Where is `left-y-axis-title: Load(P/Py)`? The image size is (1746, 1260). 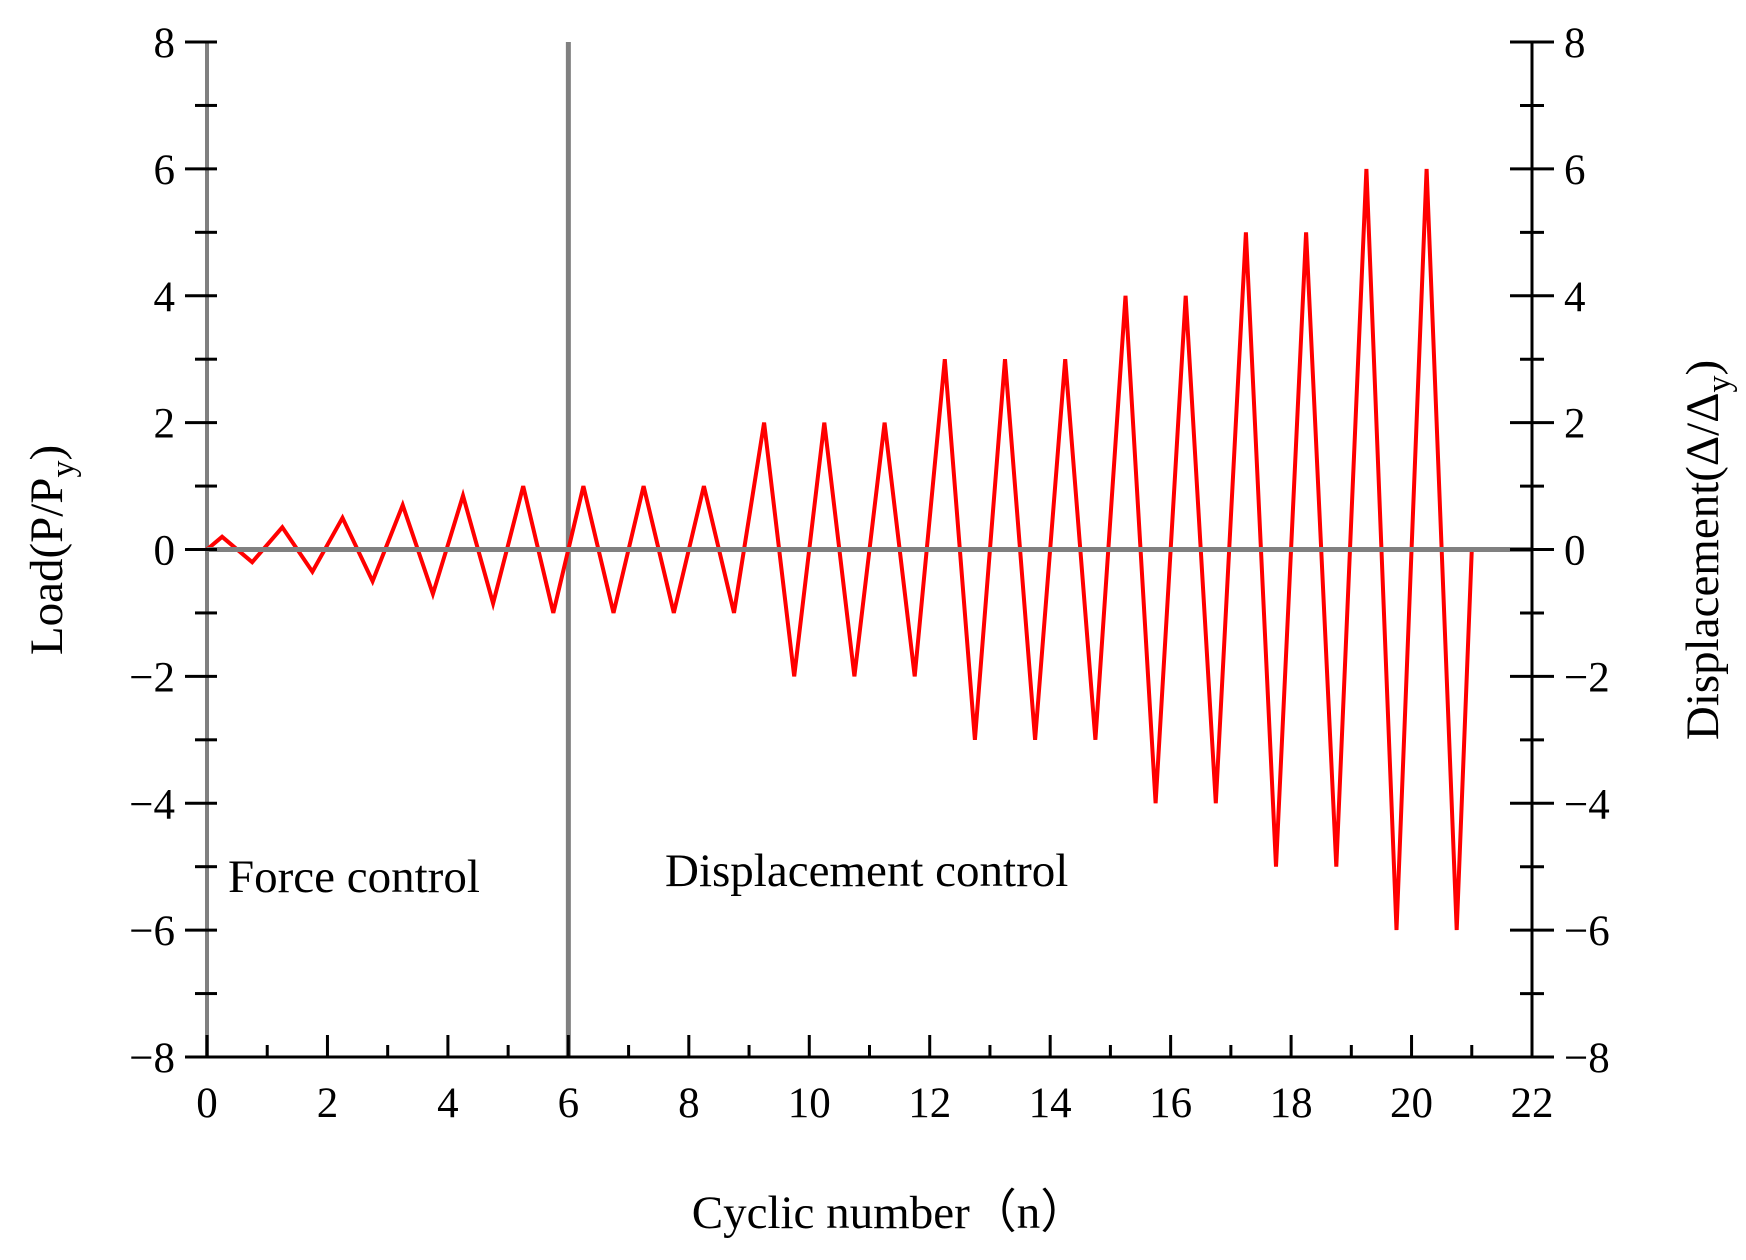
left-y-axis-title: Load(P/Py) is located at coordinates (51, 550).